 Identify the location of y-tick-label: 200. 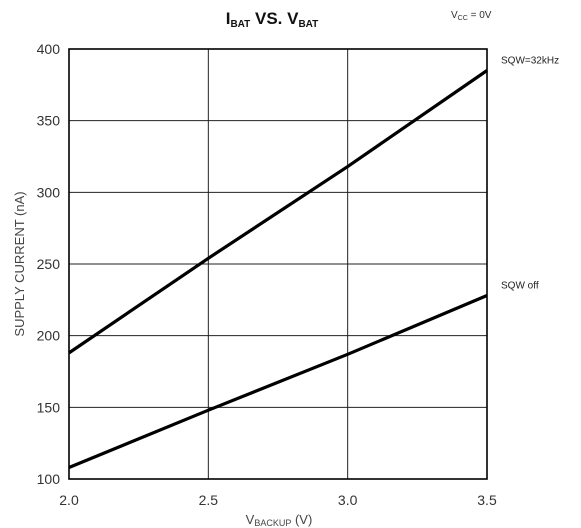
(49, 336).